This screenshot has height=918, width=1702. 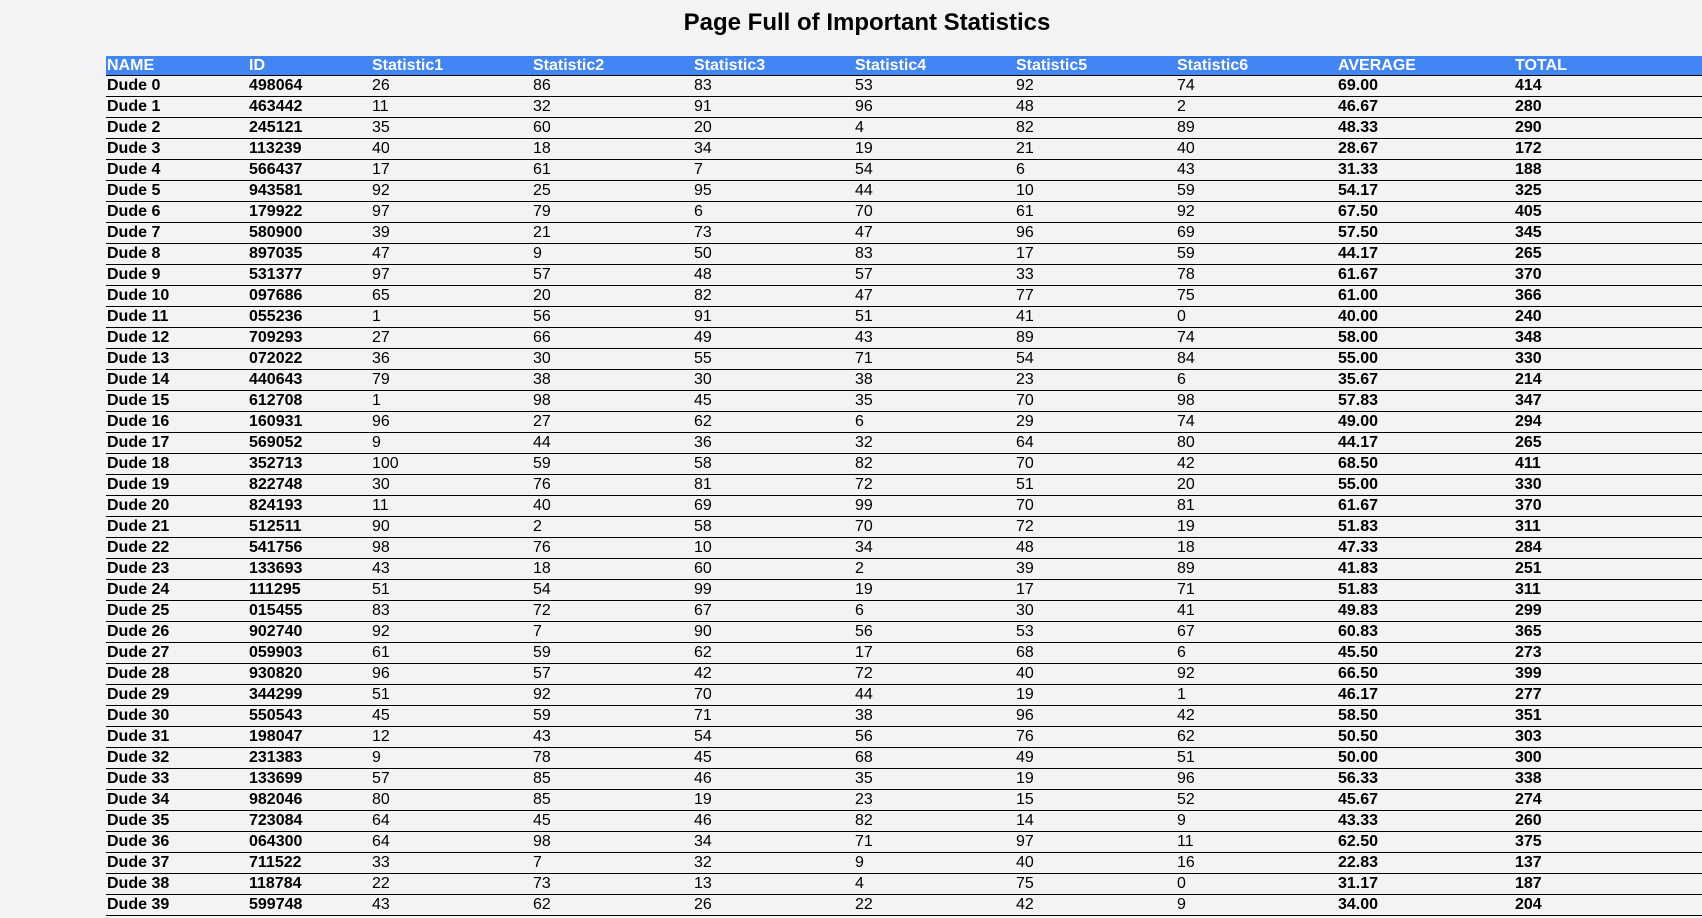 I want to click on cell-average: 56.33, so click(x=1425, y=779).